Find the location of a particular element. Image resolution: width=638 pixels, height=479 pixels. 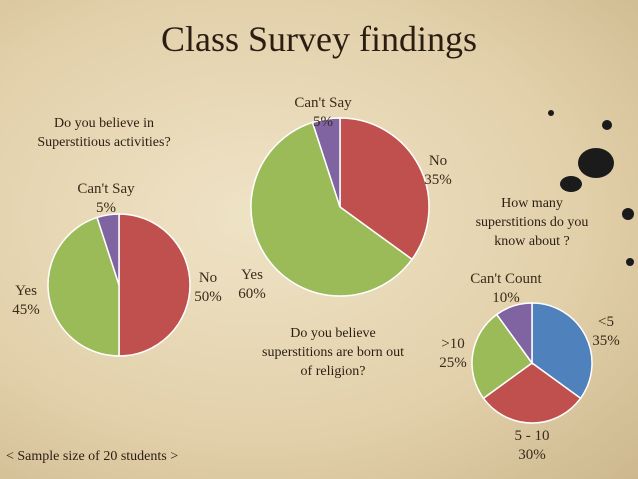

chart3-label-lt5-name: <5 is located at coordinates (606, 322).